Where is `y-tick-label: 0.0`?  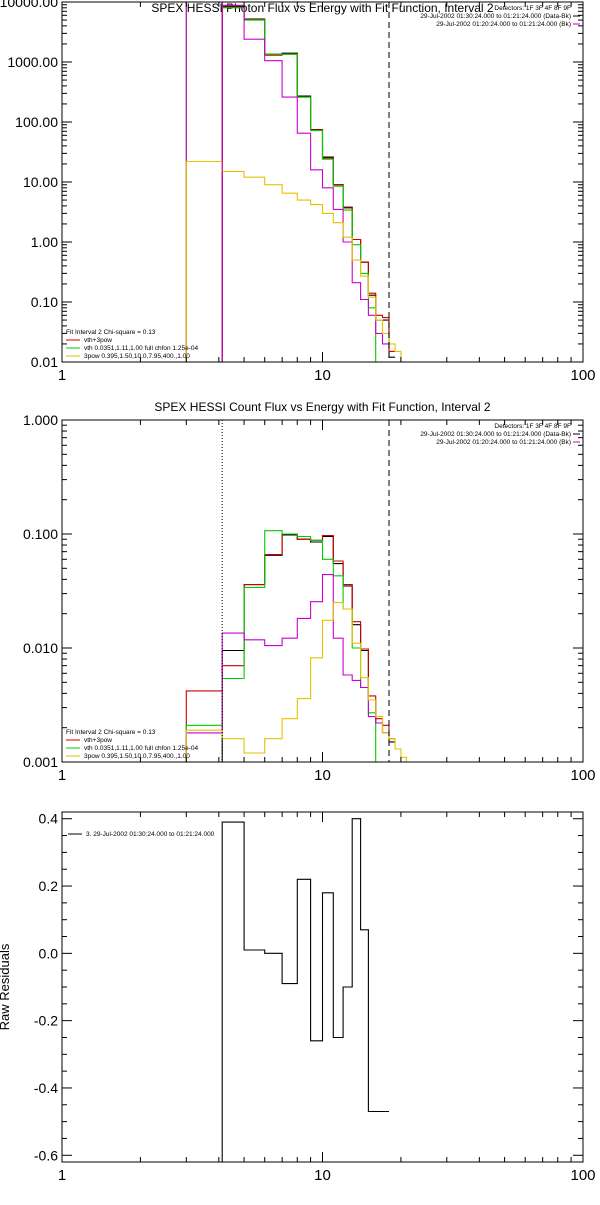
y-tick-label: 0.0 is located at coordinates (49, 953).